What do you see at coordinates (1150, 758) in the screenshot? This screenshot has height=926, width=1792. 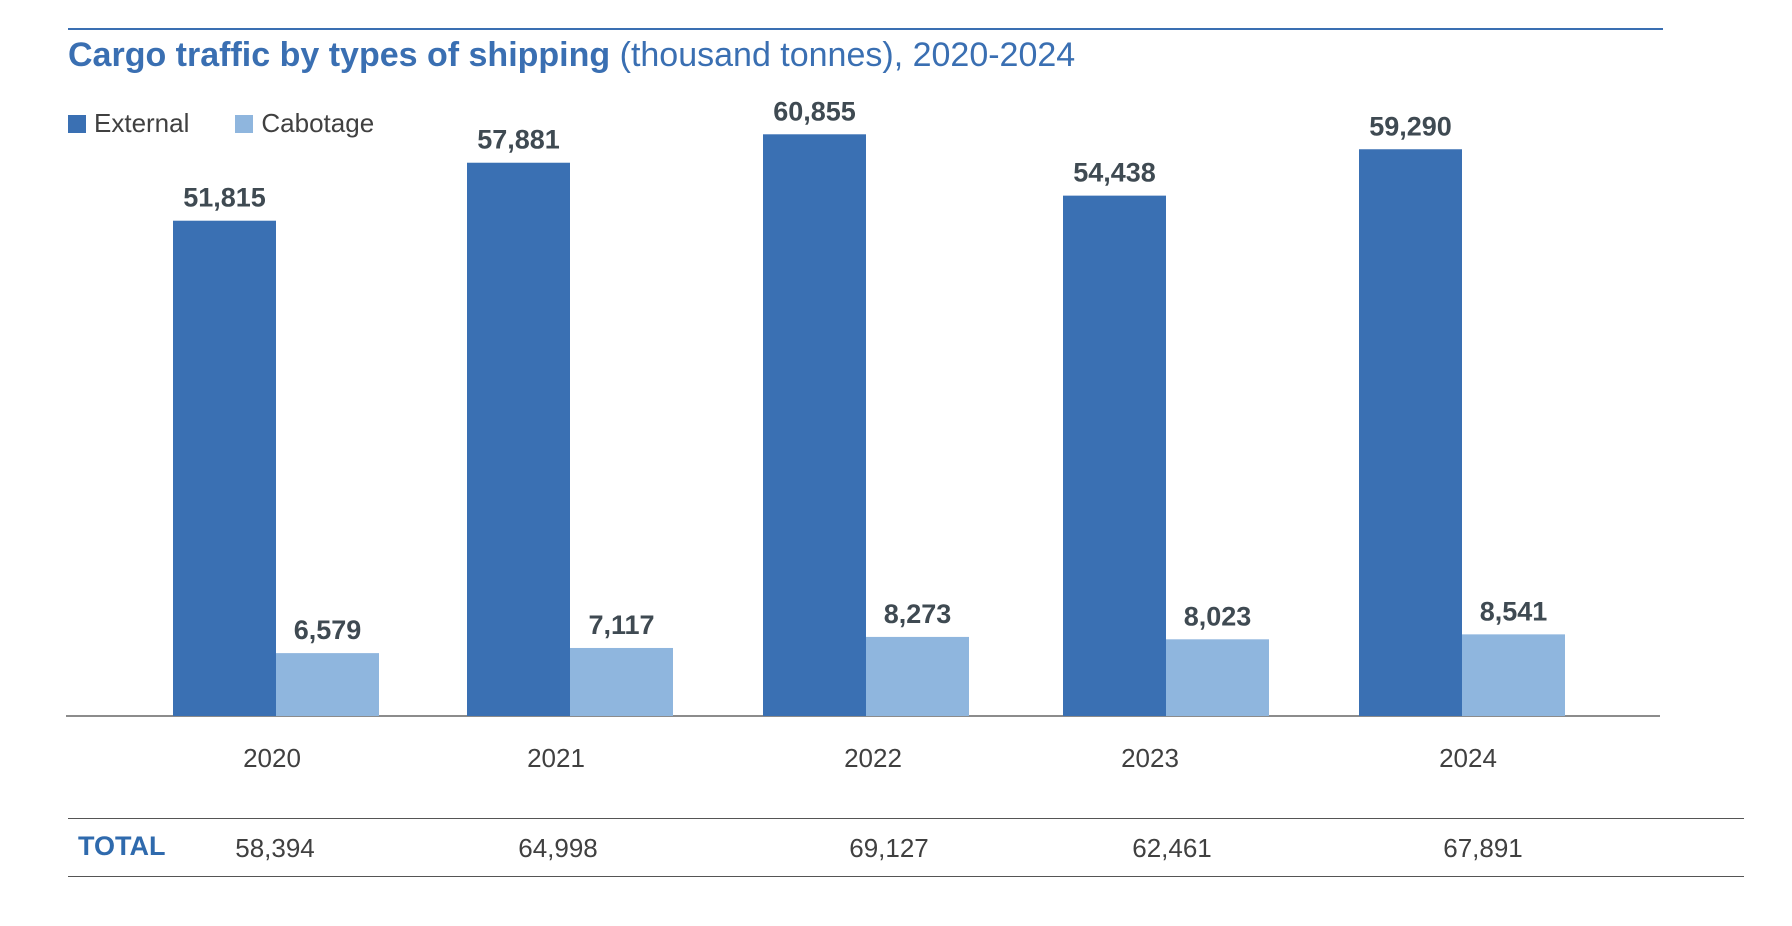 I see `x-tick-label-2023: 2023` at bounding box center [1150, 758].